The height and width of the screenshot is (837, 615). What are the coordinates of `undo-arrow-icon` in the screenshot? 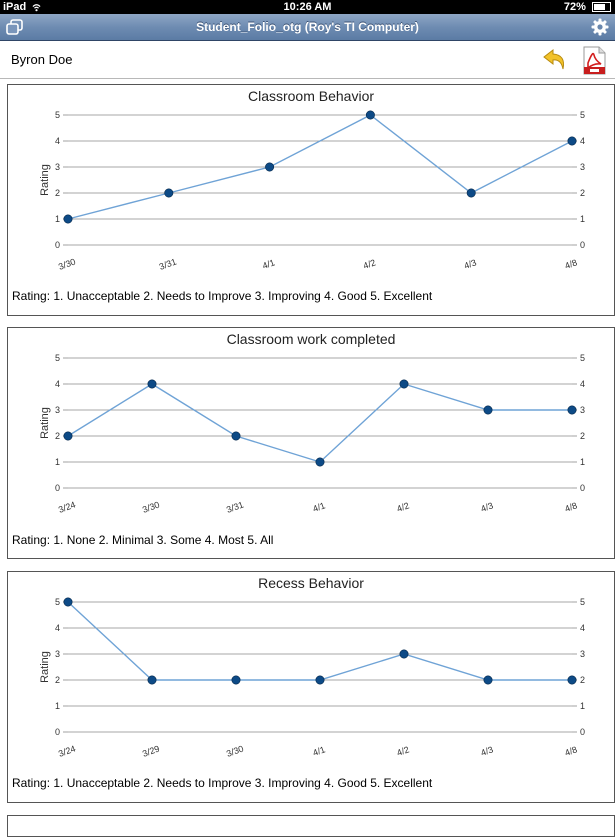 It's located at (555, 60).